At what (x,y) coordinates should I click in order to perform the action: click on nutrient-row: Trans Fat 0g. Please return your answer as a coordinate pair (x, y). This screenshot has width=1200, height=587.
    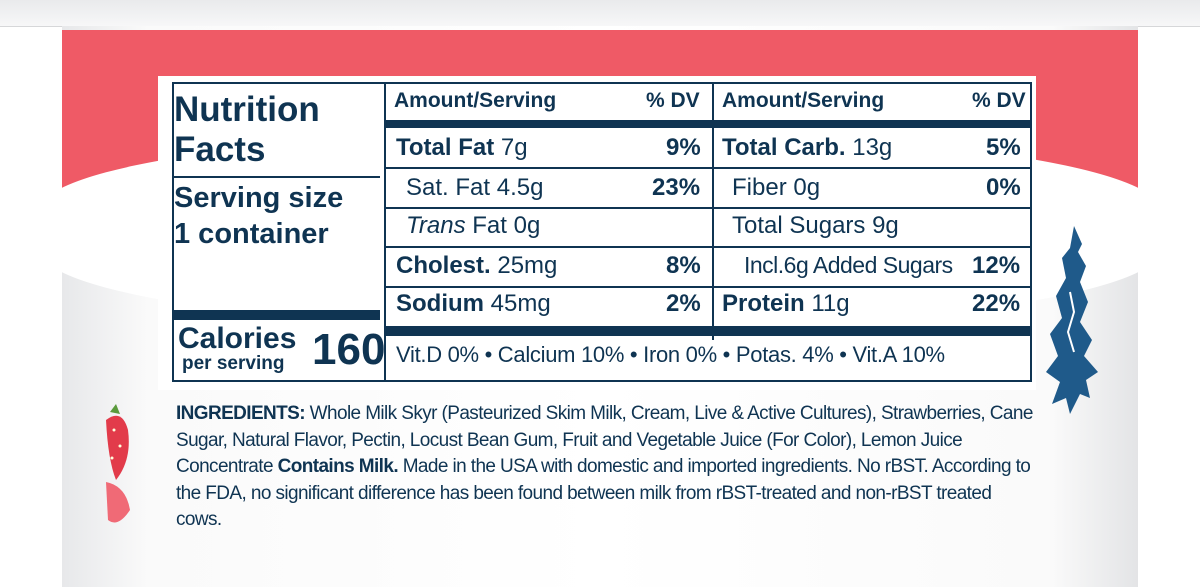
    Looking at the image, I should click on (473, 225).